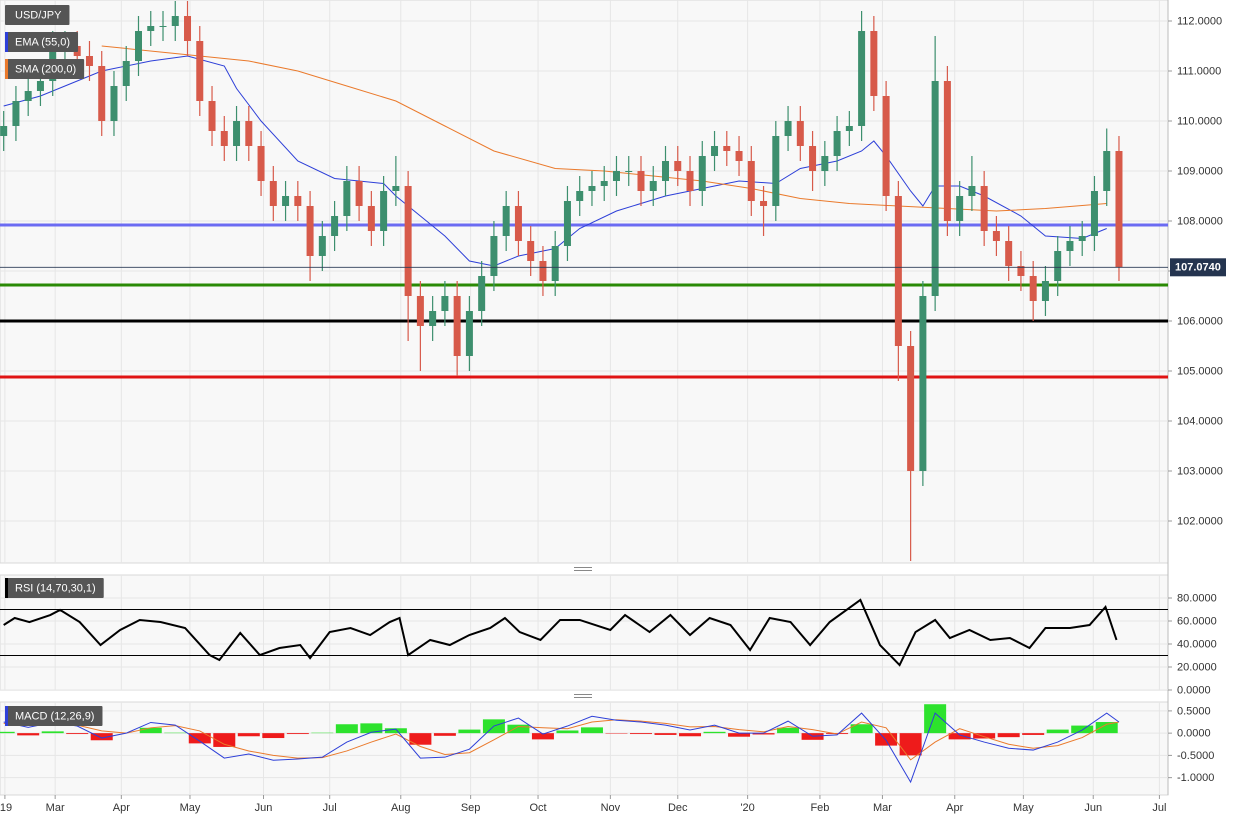 The width and height of the screenshot is (1245, 822). I want to click on y-tick-label: 20.0000, so click(1197, 667).